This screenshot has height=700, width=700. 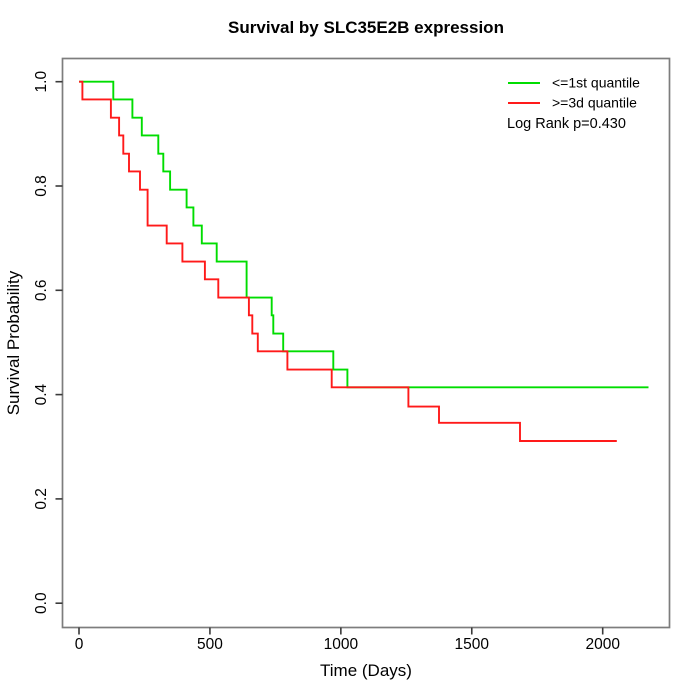 What do you see at coordinates (594, 103) in the screenshot?
I see `legend-label-third-quantile: >=3d quantile` at bounding box center [594, 103].